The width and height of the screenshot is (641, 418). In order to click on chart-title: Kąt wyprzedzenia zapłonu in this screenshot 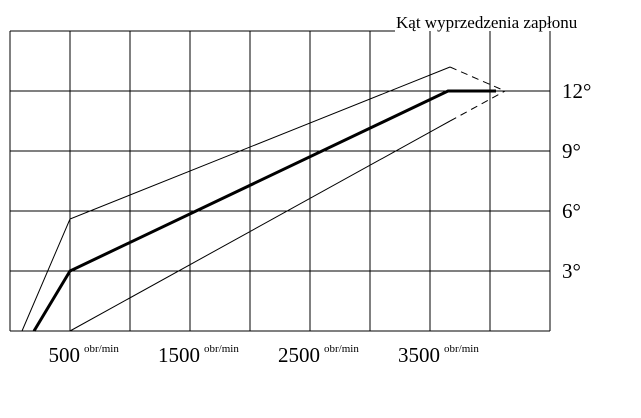, I will do `click(487, 22)`.